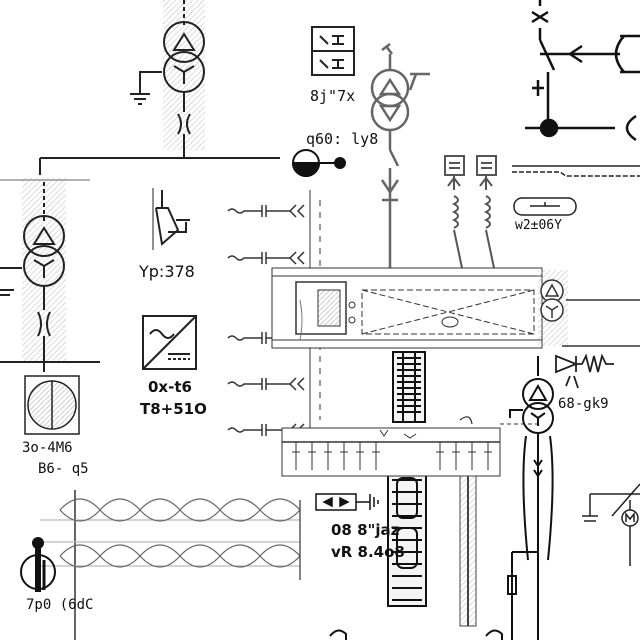 The image size is (640, 640). What do you see at coordinates (333, 51) in the screenshot?
I see `switch-block-symbol` at bounding box center [333, 51].